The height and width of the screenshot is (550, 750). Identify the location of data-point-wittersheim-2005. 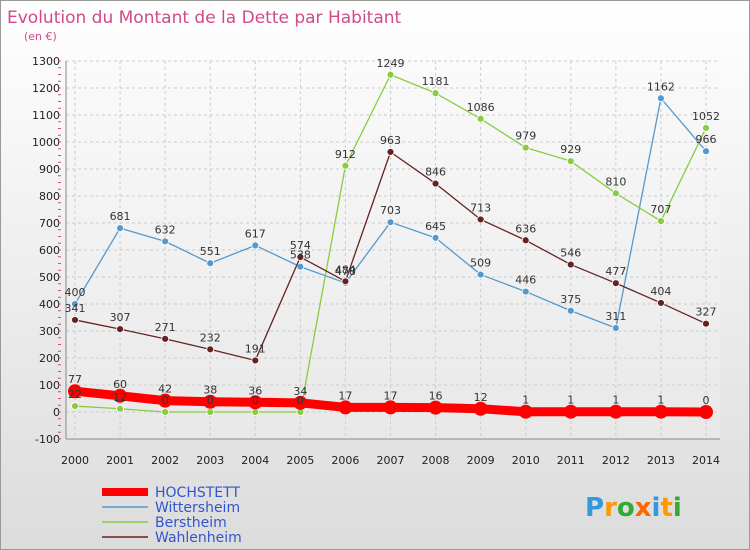
(300, 266).